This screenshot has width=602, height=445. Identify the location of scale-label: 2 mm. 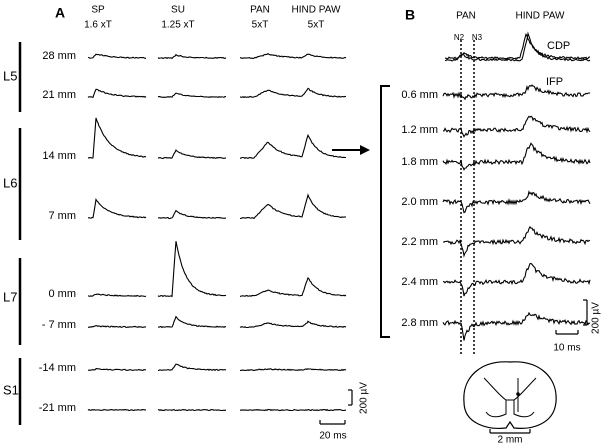
(510, 440).